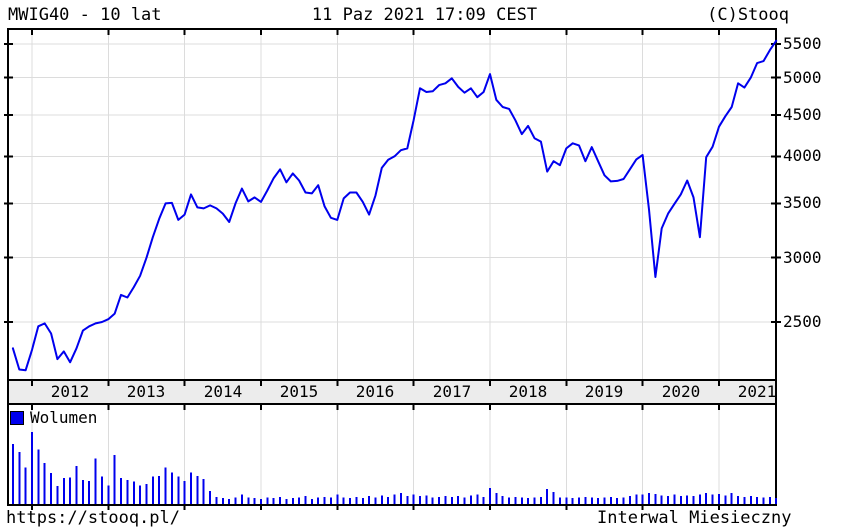  What do you see at coordinates (17, 418) in the screenshot?
I see `volume-legend-swatch-icon` at bounding box center [17, 418].